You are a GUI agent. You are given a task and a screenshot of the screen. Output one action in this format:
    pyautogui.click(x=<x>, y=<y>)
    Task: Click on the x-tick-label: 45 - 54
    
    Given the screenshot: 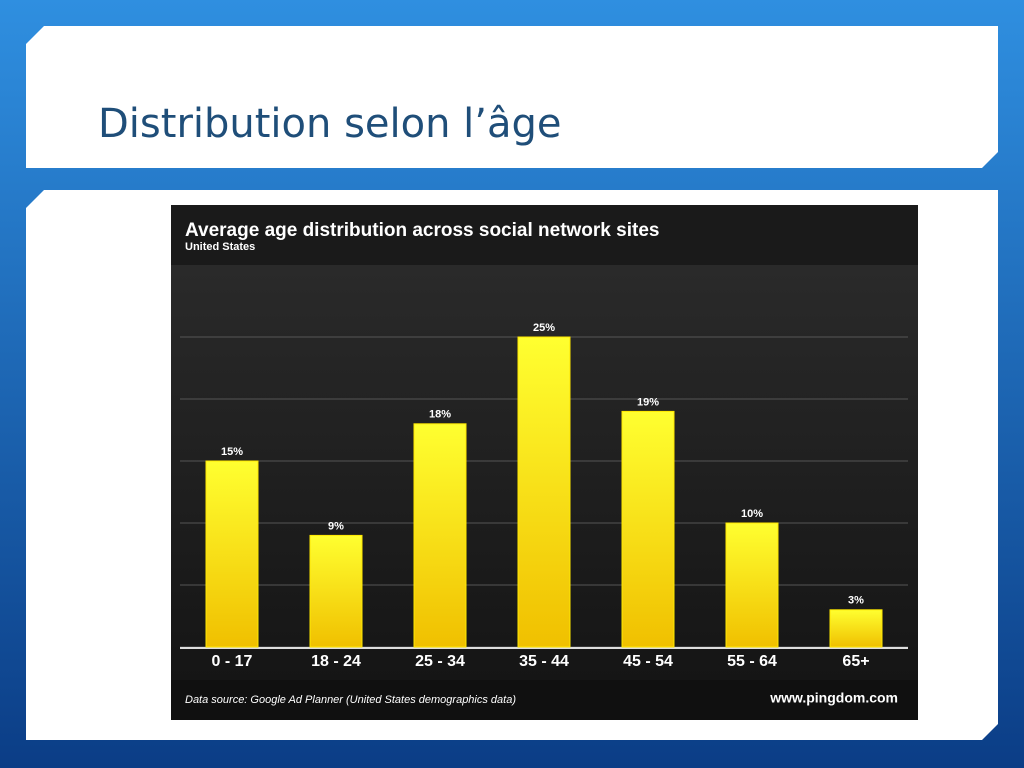 What is the action you would take?
    pyautogui.click(x=648, y=661)
    